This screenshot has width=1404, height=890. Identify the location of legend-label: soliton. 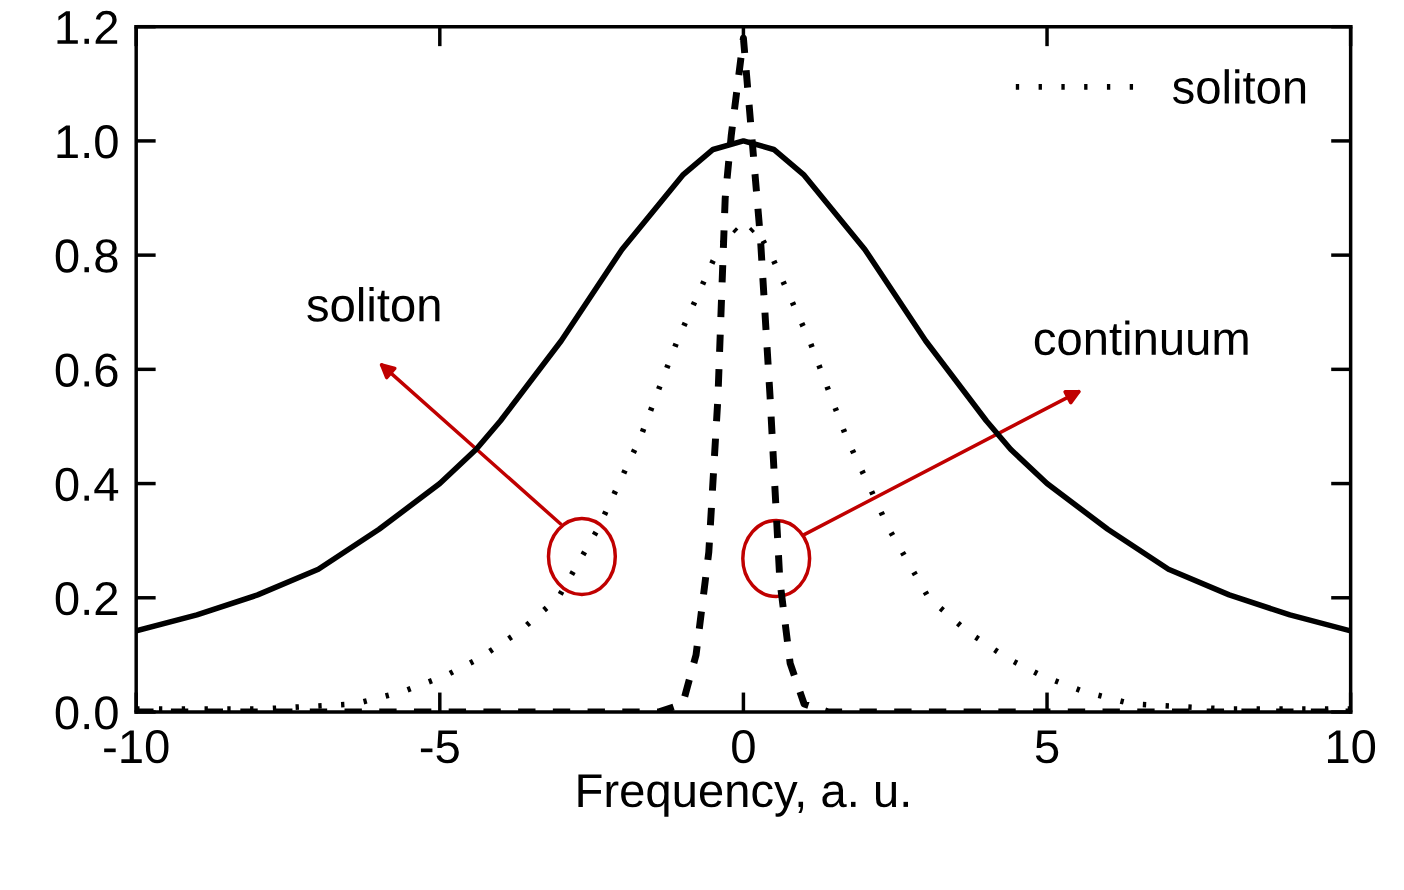
(1239, 86).